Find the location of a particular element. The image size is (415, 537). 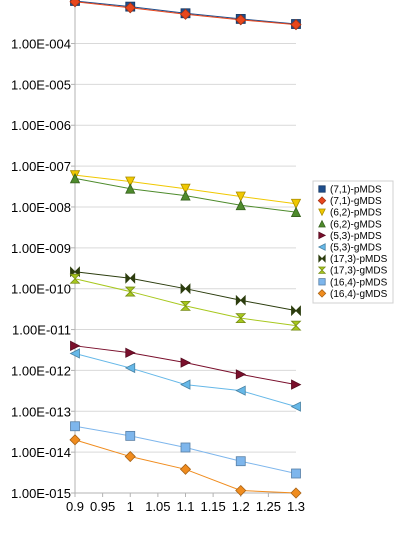

legend-label: (16,4)-pMDS is located at coordinates (359, 282).